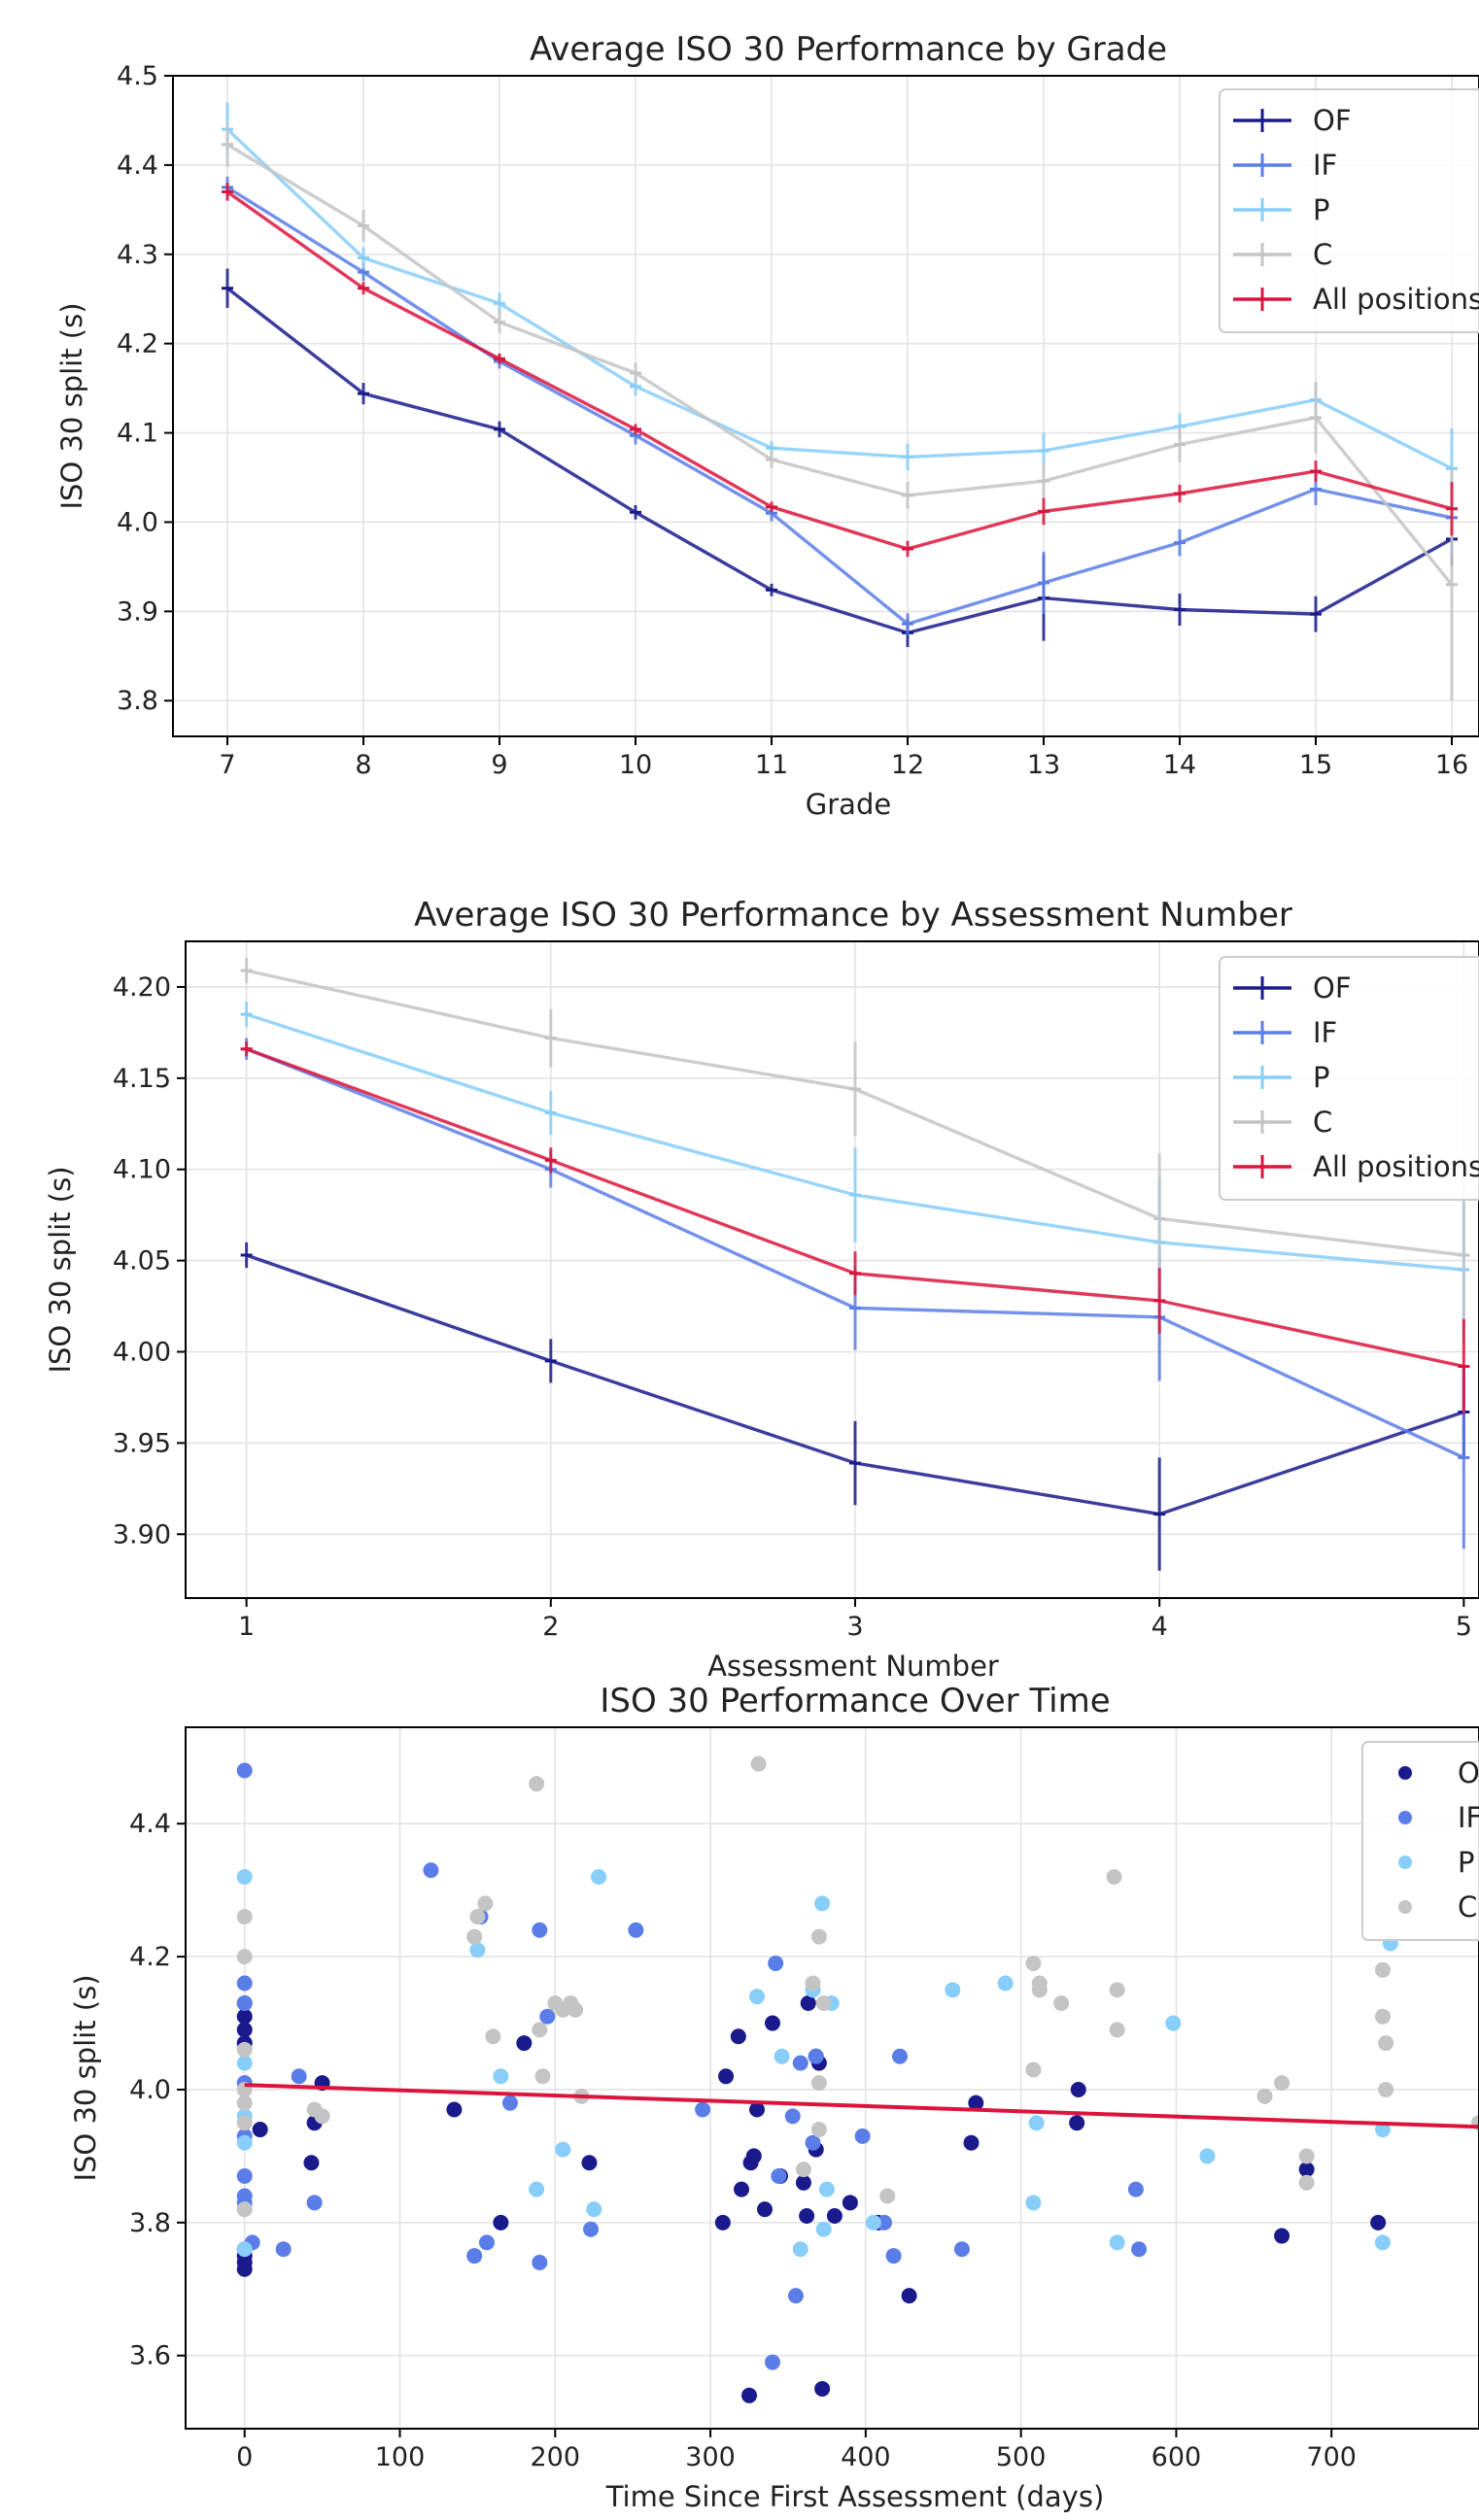  Describe the element at coordinates (244, 2457) in the screenshot. I see `x-tick-label: 0` at that location.